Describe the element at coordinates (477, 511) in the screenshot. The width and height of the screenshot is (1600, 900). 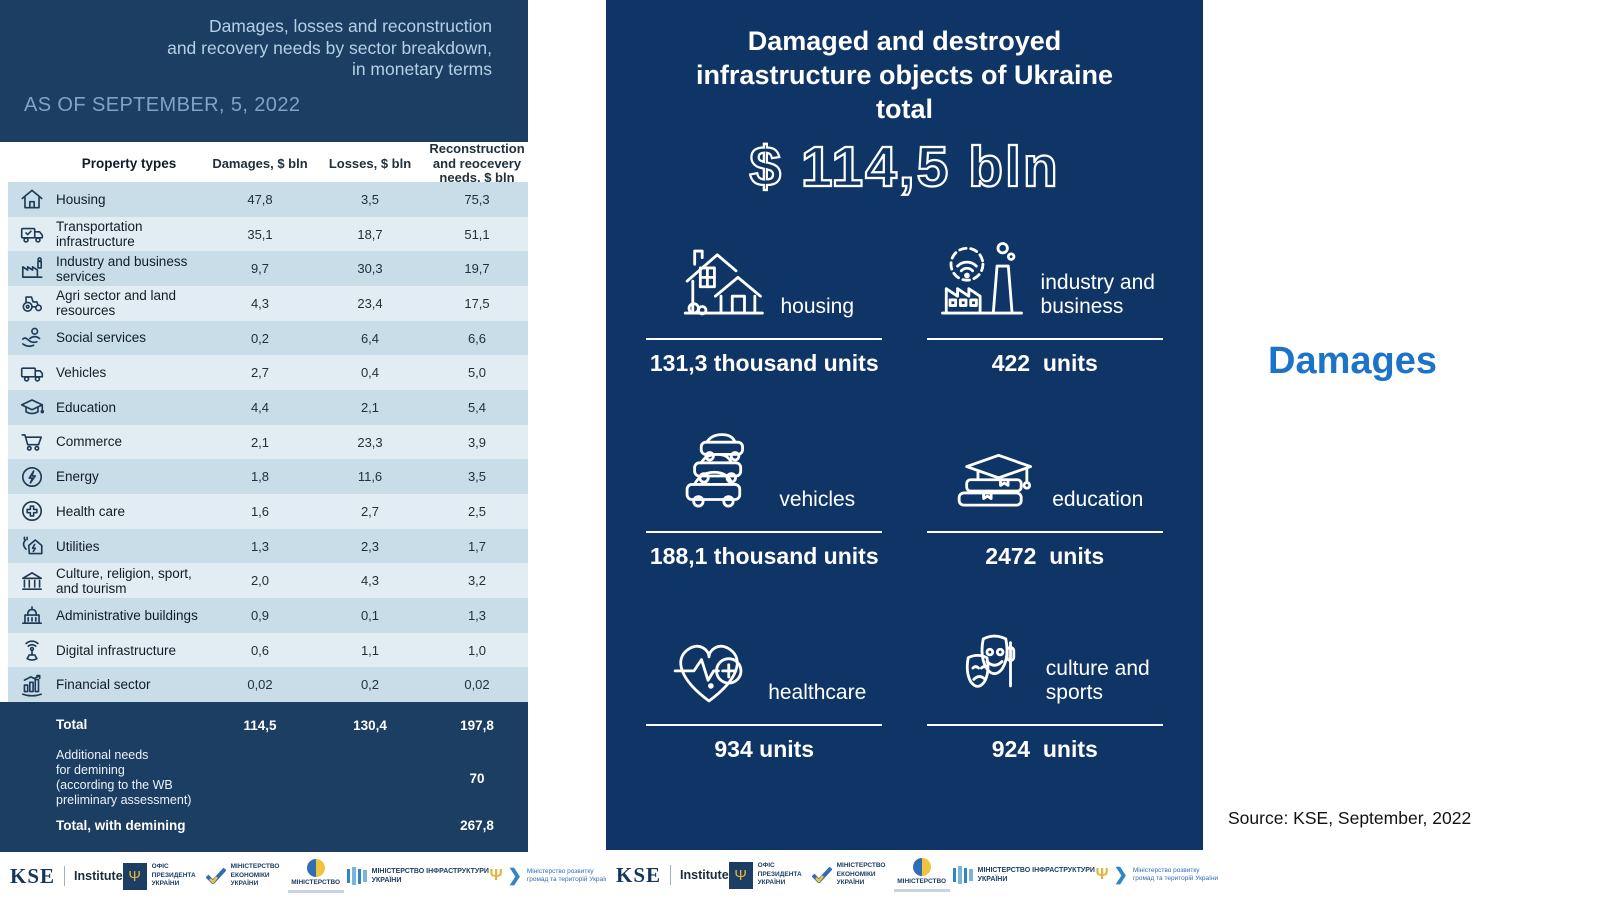
I see `row-reconstruction-value: 2,5` at that location.